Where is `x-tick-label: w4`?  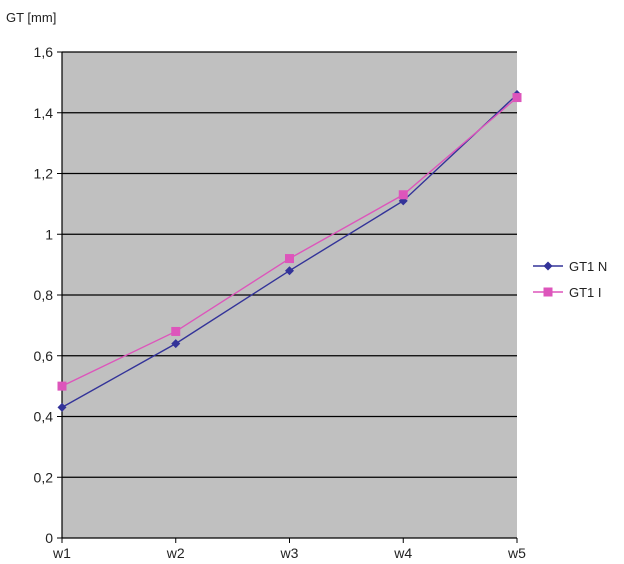 x-tick-label: w4 is located at coordinates (402, 553).